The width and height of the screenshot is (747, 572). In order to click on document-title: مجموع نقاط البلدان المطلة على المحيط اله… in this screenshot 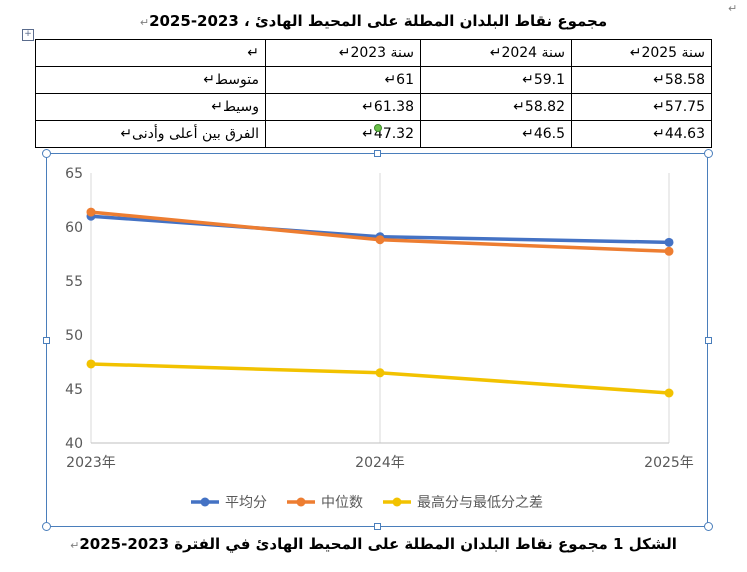, I will do `click(373, 21)`.